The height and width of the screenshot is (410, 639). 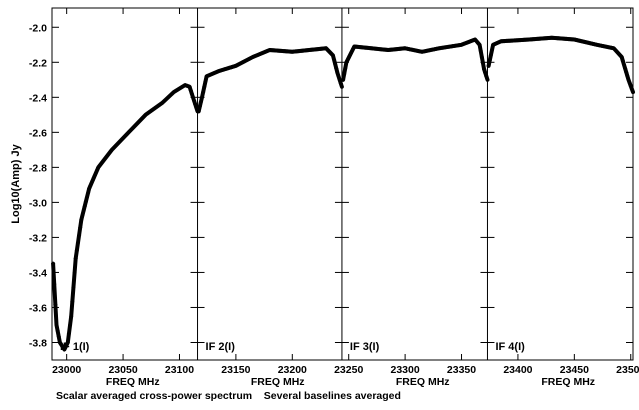 What do you see at coordinates (517, 370) in the screenshot?
I see `x-tick-label: 23400` at bounding box center [517, 370].